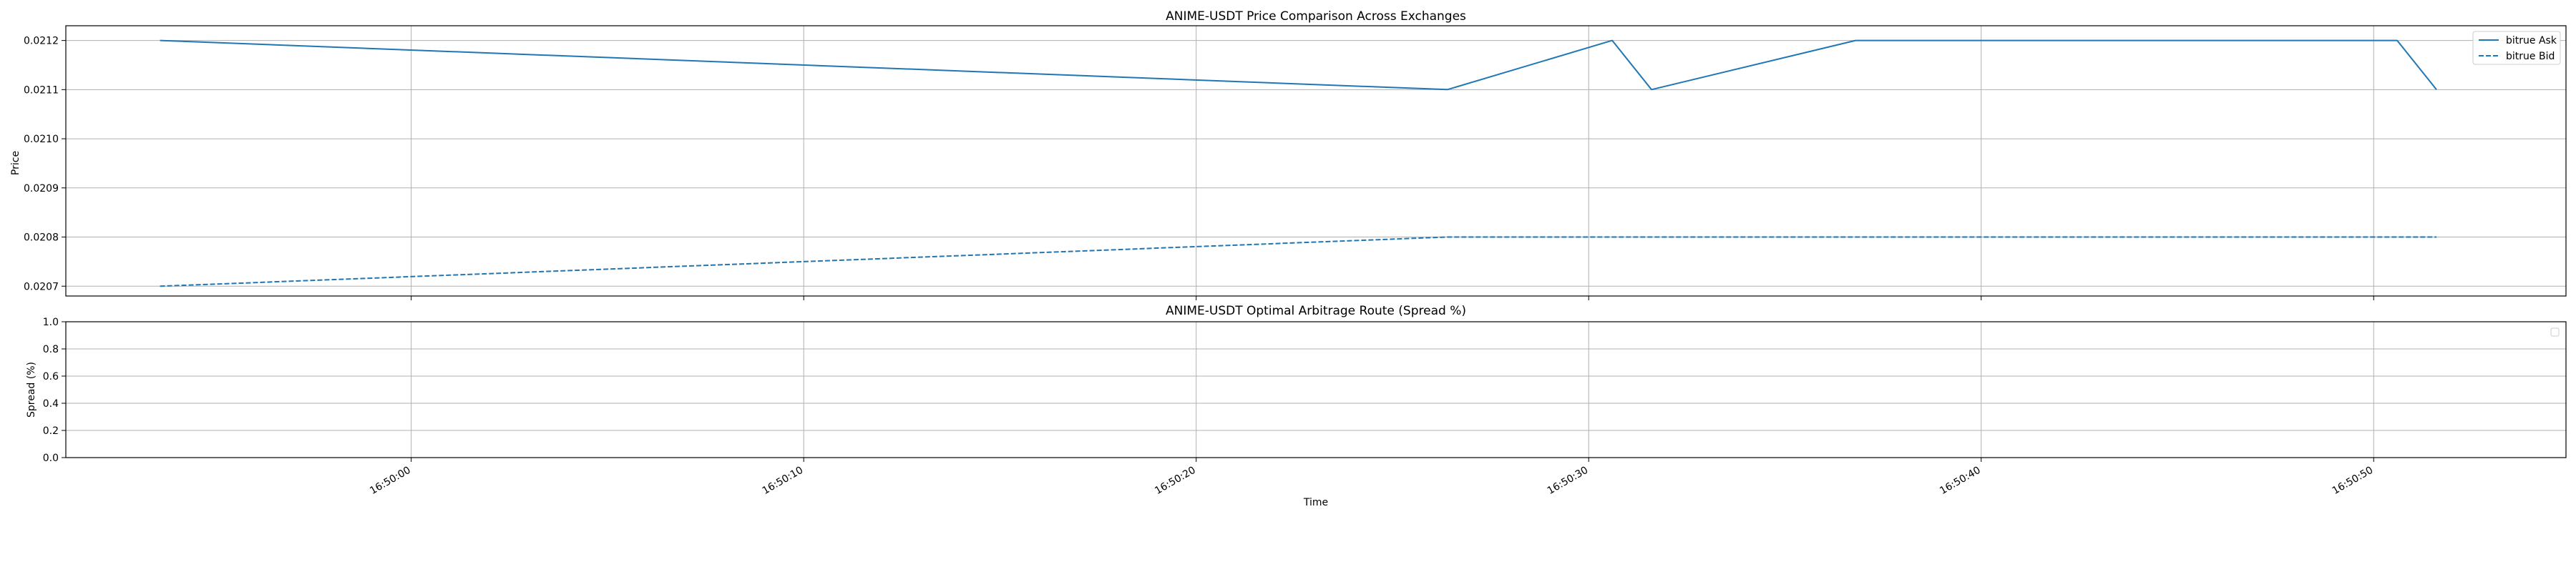 This screenshot has width=2576, height=572. What do you see at coordinates (51, 322) in the screenshot?
I see `y-tick-label: 1.0` at bounding box center [51, 322].